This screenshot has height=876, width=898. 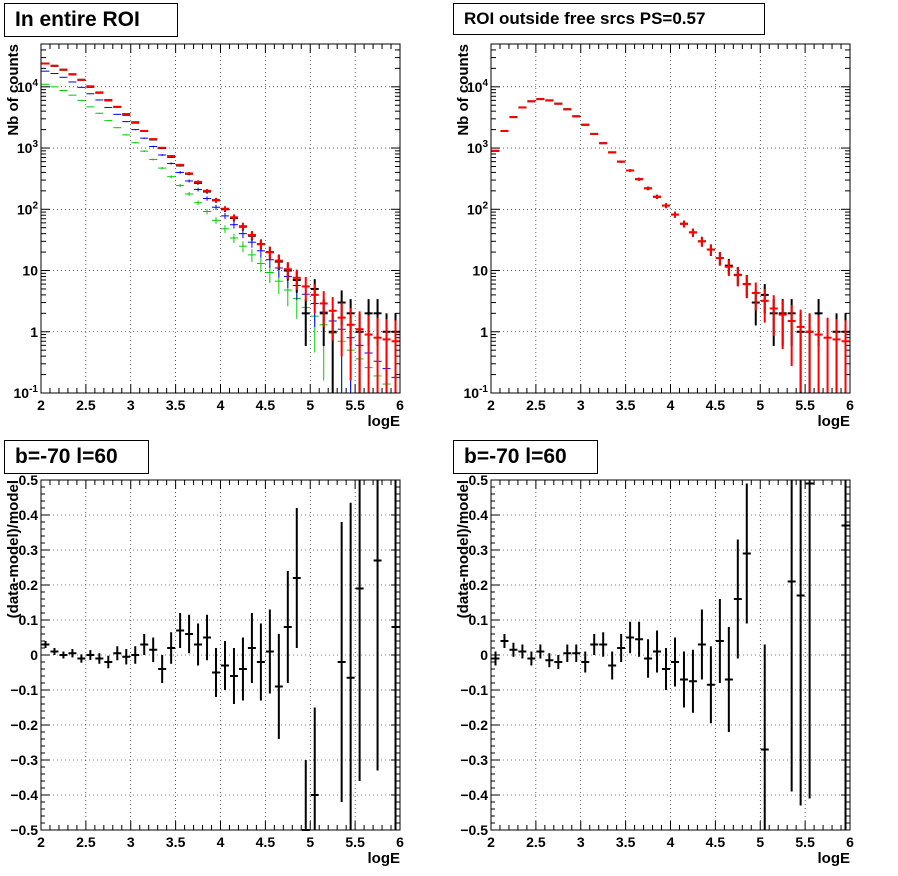 I want to click on panel-title-1: In entire ROI, so click(x=91, y=20).